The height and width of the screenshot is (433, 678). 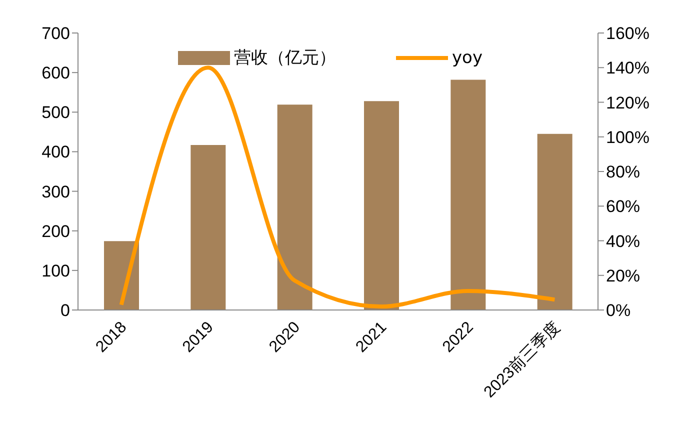 What do you see at coordinates (56, 152) in the screenshot?
I see `y-tick-label: 400` at bounding box center [56, 152].